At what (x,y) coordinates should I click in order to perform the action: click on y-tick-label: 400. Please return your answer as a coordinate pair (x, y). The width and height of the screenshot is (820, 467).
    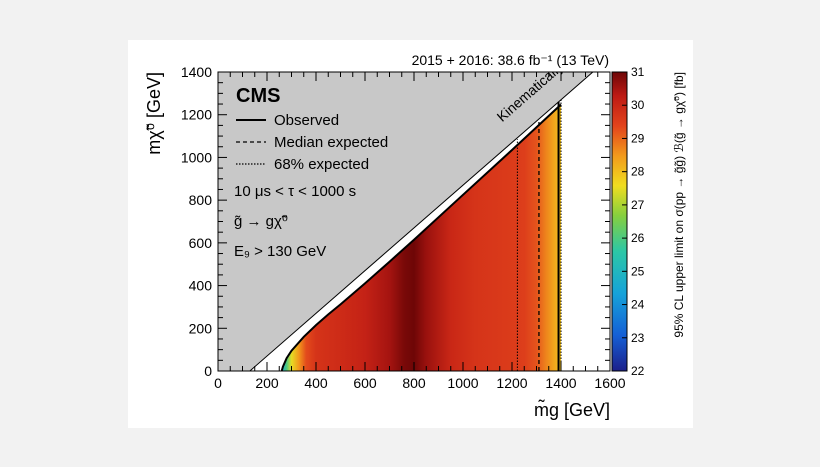
    Looking at the image, I should click on (201, 286).